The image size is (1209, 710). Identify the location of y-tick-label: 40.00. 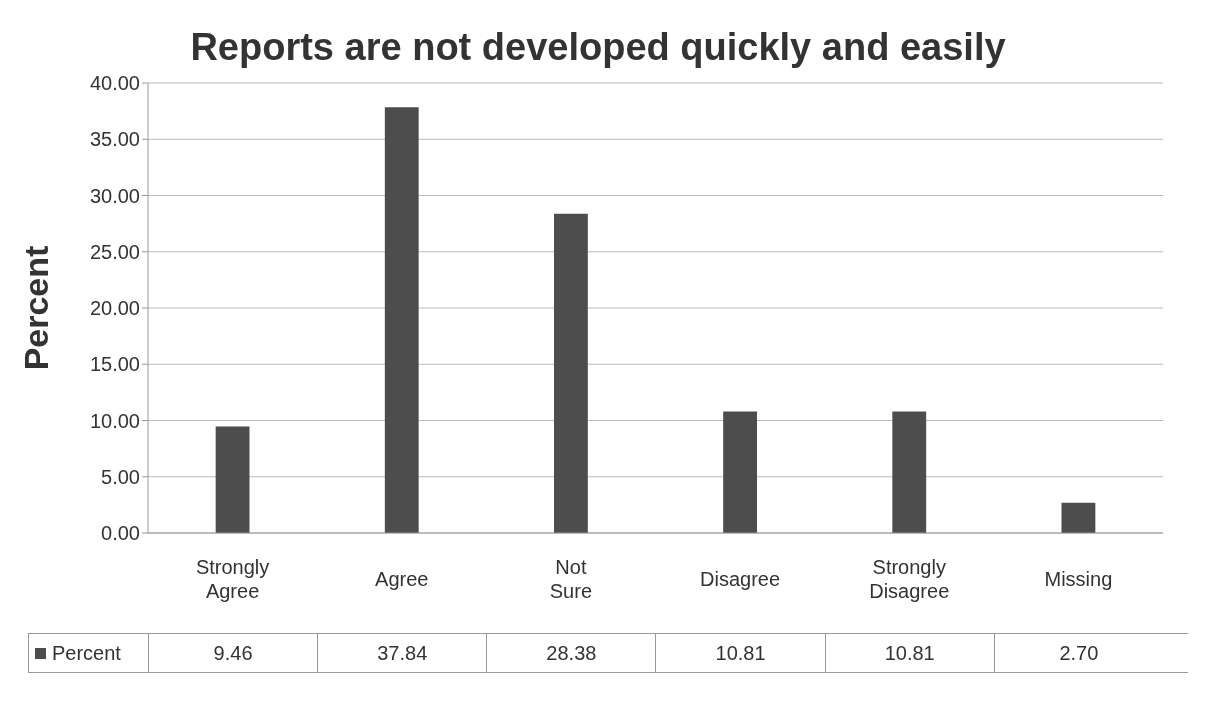
(114, 83).